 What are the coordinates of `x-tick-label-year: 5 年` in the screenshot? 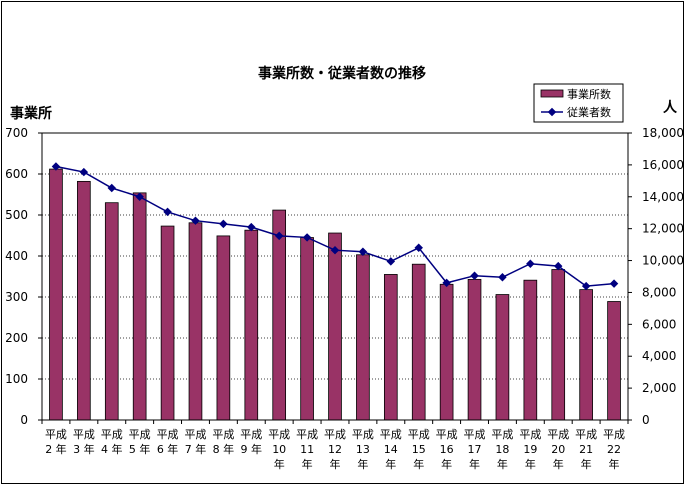 It's located at (140, 449).